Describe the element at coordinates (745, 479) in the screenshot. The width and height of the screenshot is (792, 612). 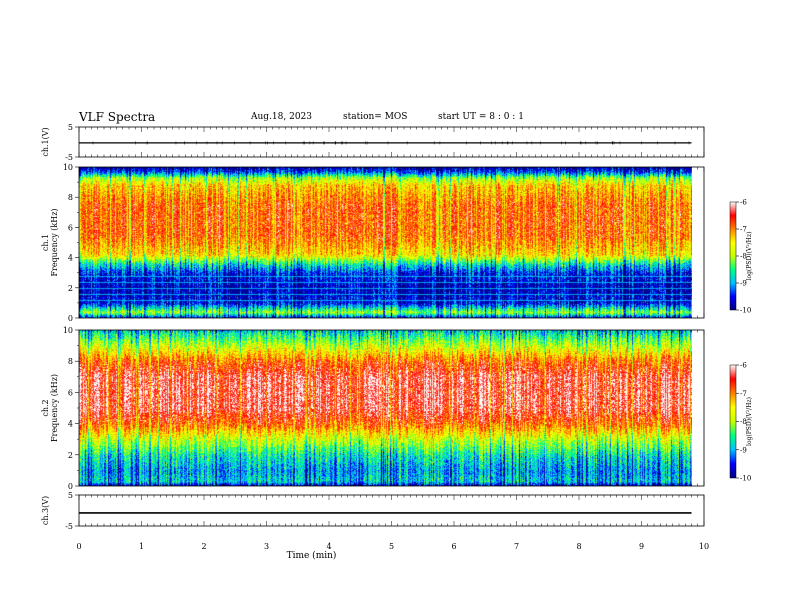
I see `colorbar-tick-label-2-4: -10` at that location.